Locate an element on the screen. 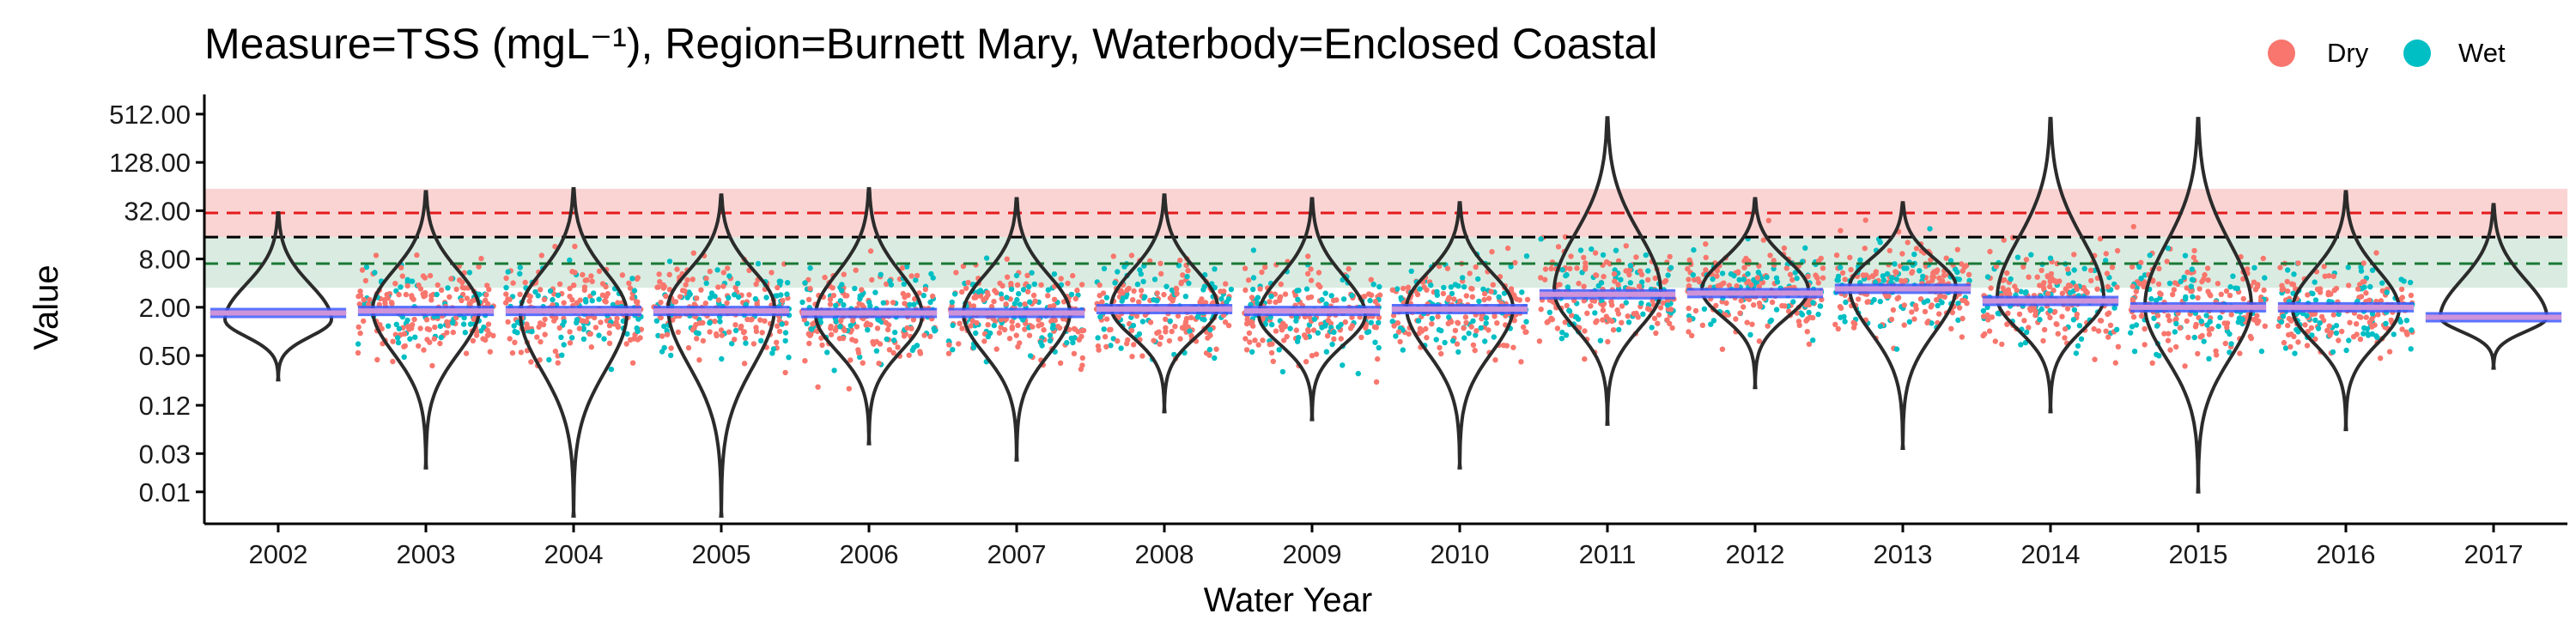 Image resolution: width=2576 pixels, height=644 pixels. violin-2006 is located at coordinates (869, 316).